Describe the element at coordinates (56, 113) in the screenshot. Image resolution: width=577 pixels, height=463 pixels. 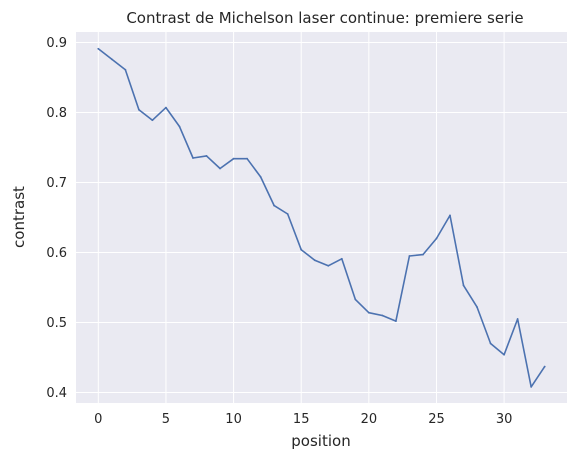
I see `y-tick-label: 0.8` at that location.